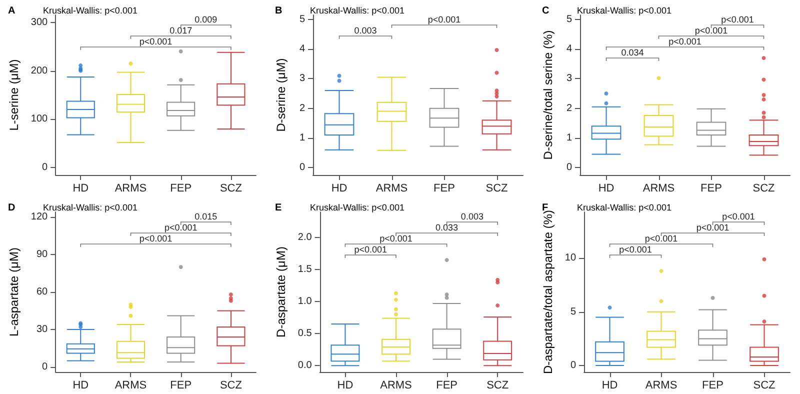 The height and width of the screenshot is (394, 800). What do you see at coordinates (305, 334) in the screenshot?
I see `y-tick-label: 0.5` at bounding box center [305, 334].